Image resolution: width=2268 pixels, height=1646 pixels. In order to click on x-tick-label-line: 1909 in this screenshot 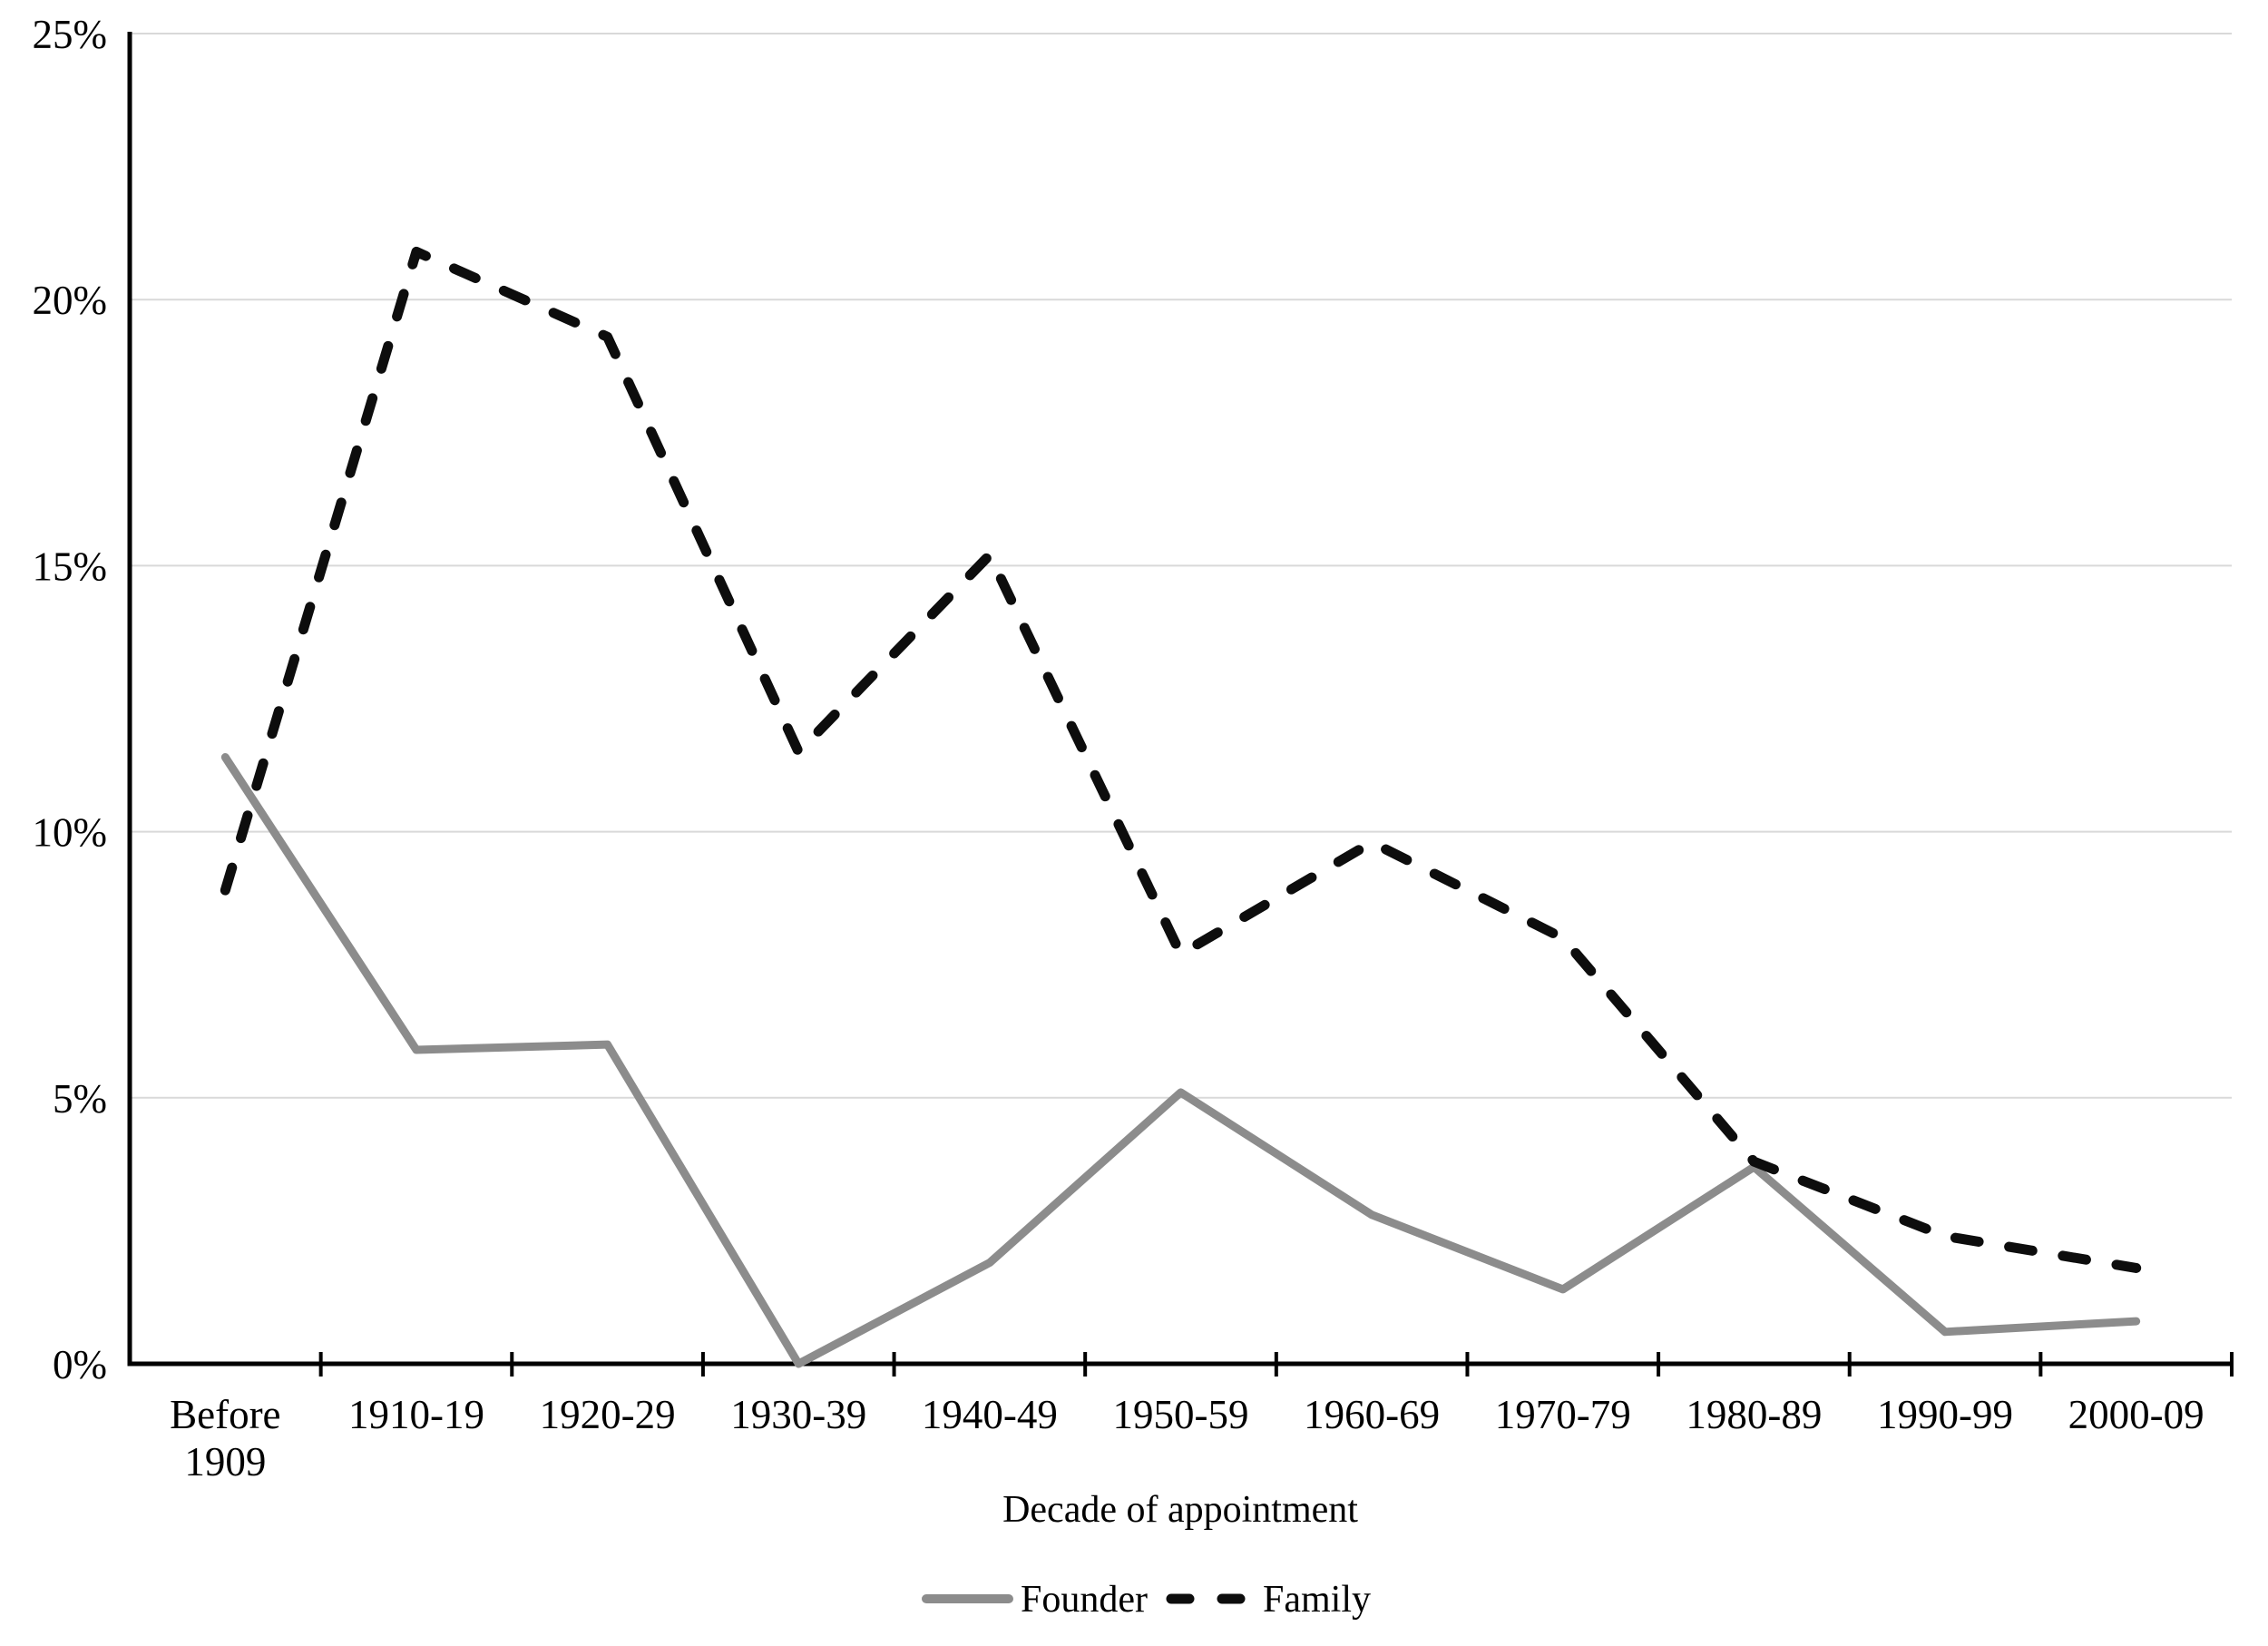, I will do `click(225, 1461)`.